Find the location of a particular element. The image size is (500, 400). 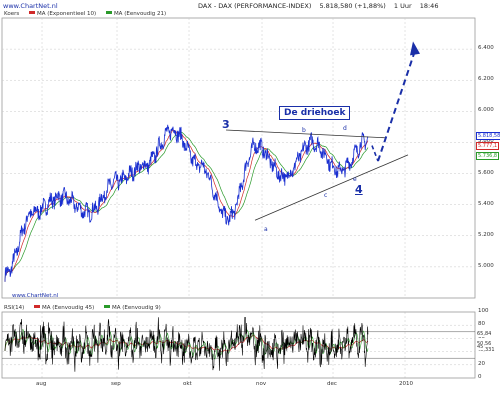

interval: 1 Uur is located at coordinates (402, 6).